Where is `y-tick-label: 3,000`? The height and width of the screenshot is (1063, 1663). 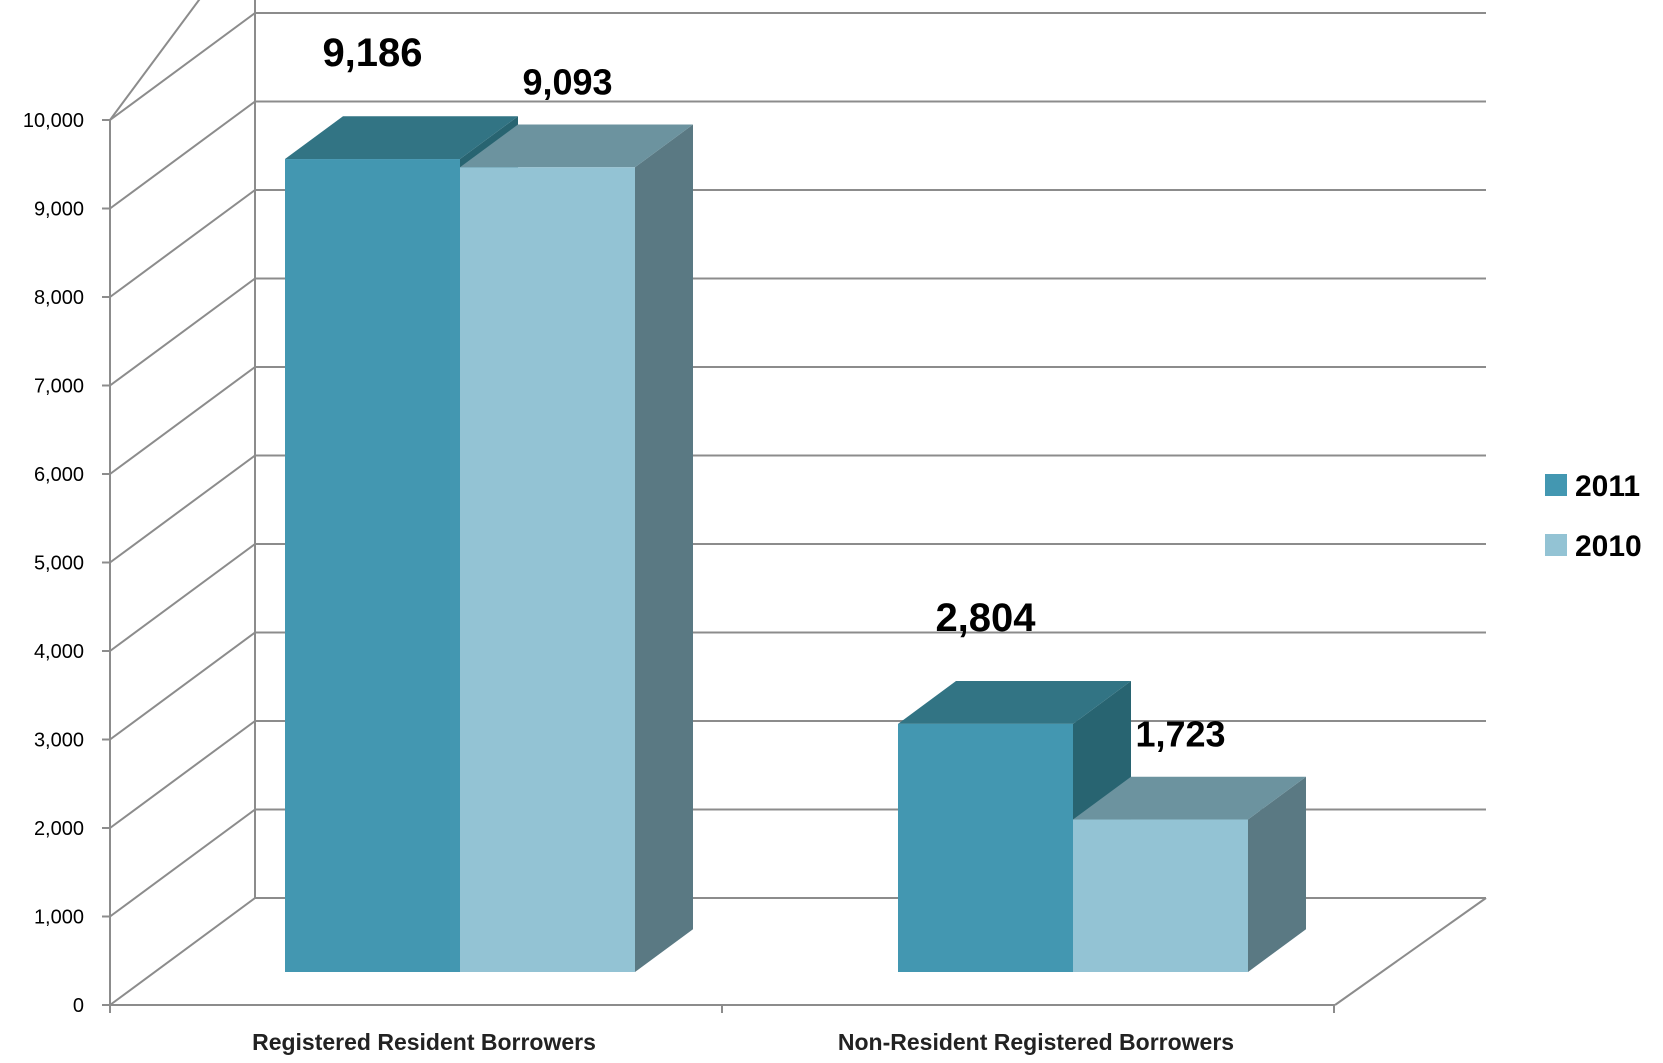 y-tick-label: 3,000 is located at coordinates (59, 741).